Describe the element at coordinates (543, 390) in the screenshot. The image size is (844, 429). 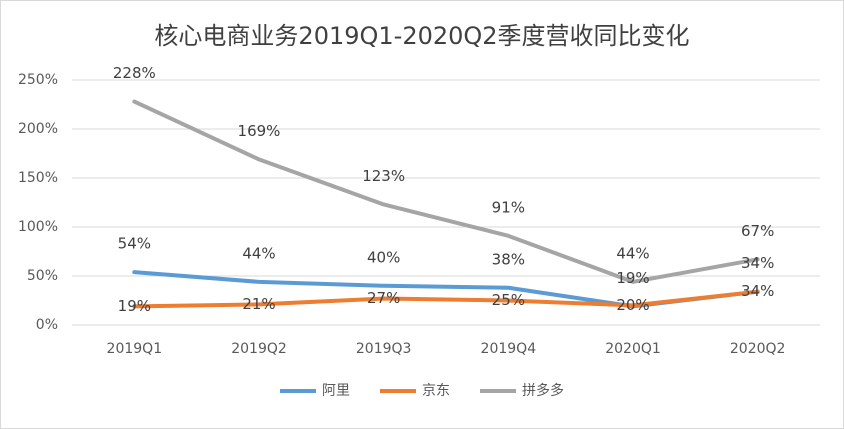
I see `legend-label: 拼多多` at that location.